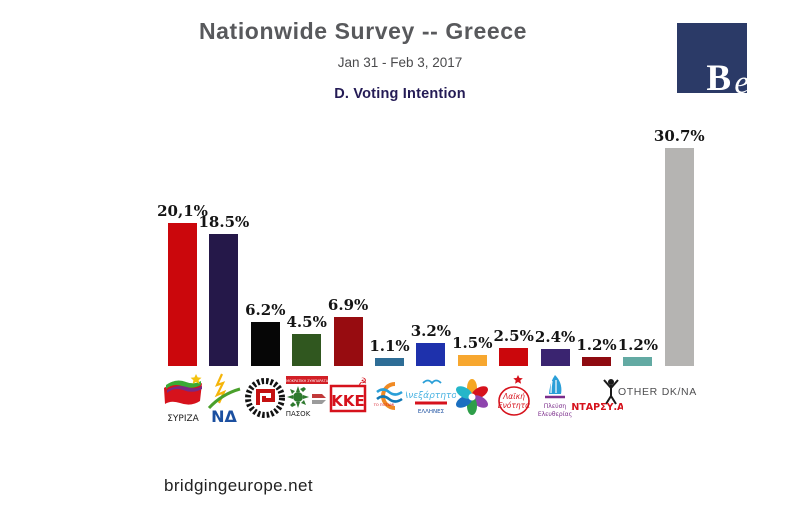 This screenshot has height=528, width=800. I want to click on kke-logo-icon: ΚΚΕ ☭, so click(348, 395).